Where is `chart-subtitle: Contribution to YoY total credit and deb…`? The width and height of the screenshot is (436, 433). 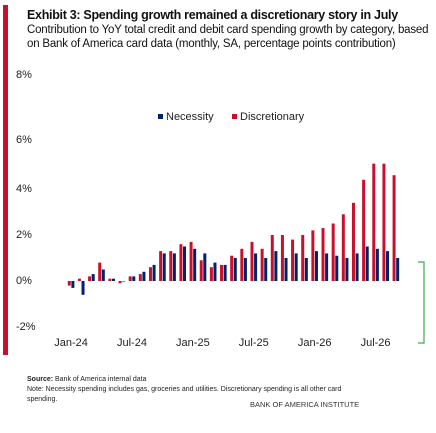 chart-subtitle: Contribution to YoY total credit and deb… is located at coordinates (228, 37).